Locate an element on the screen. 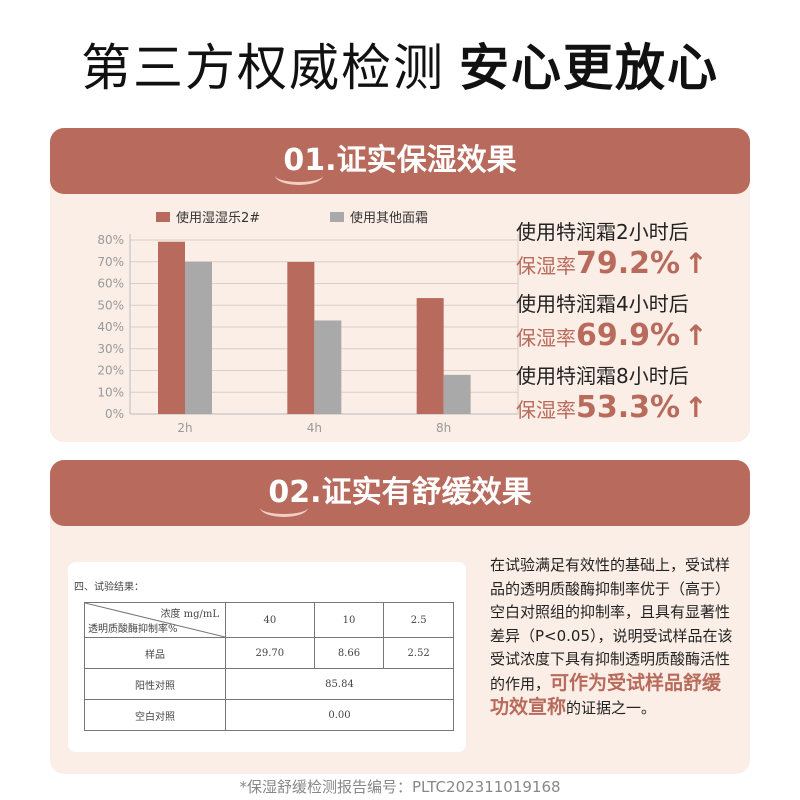 This screenshot has height=800, width=800. table-cell: 40 is located at coordinates (270, 620).